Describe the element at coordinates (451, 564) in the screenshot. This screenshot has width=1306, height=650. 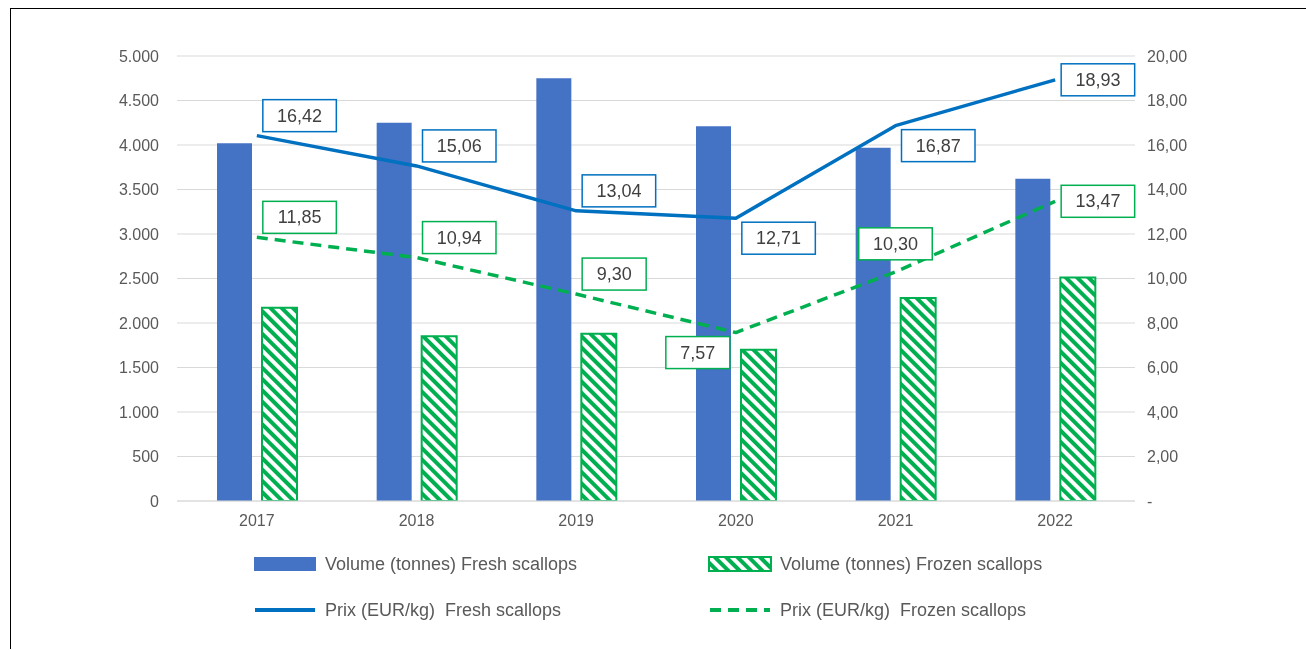
I see `legend-label: Volume (tonnes) Fresh scallops` at that location.